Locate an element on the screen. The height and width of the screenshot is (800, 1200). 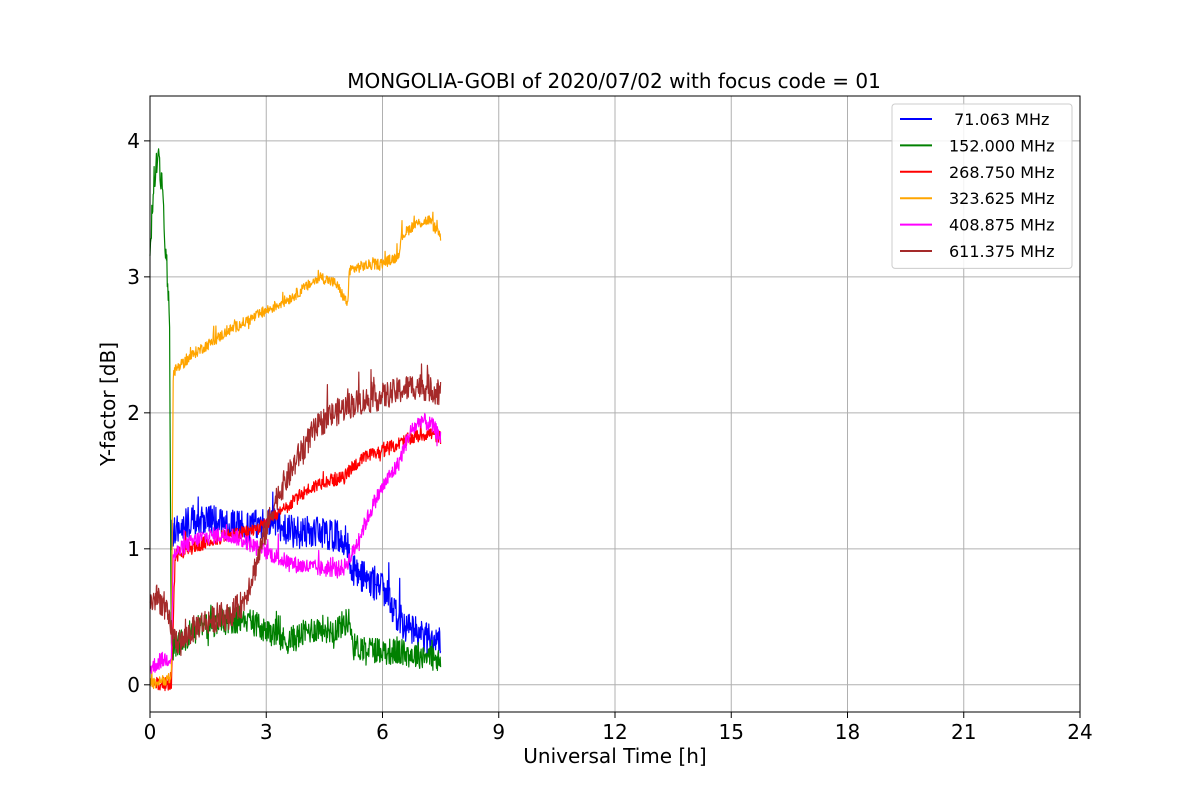
legend-label: 268.750 MHz is located at coordinates (1001, 172).